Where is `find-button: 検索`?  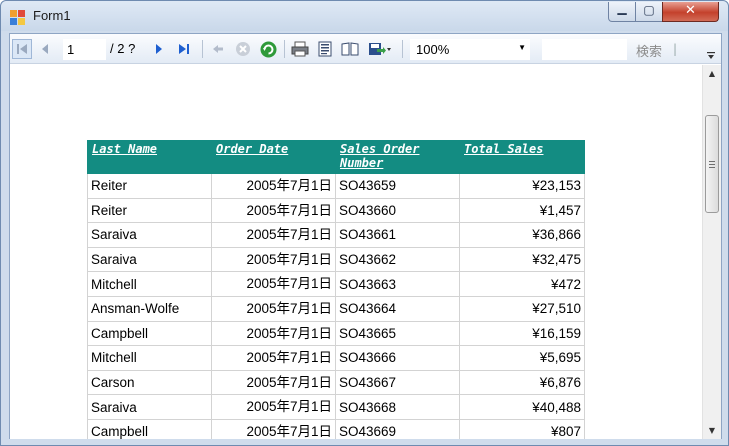 find-button: 検索 is located at coordinates (649, 52).